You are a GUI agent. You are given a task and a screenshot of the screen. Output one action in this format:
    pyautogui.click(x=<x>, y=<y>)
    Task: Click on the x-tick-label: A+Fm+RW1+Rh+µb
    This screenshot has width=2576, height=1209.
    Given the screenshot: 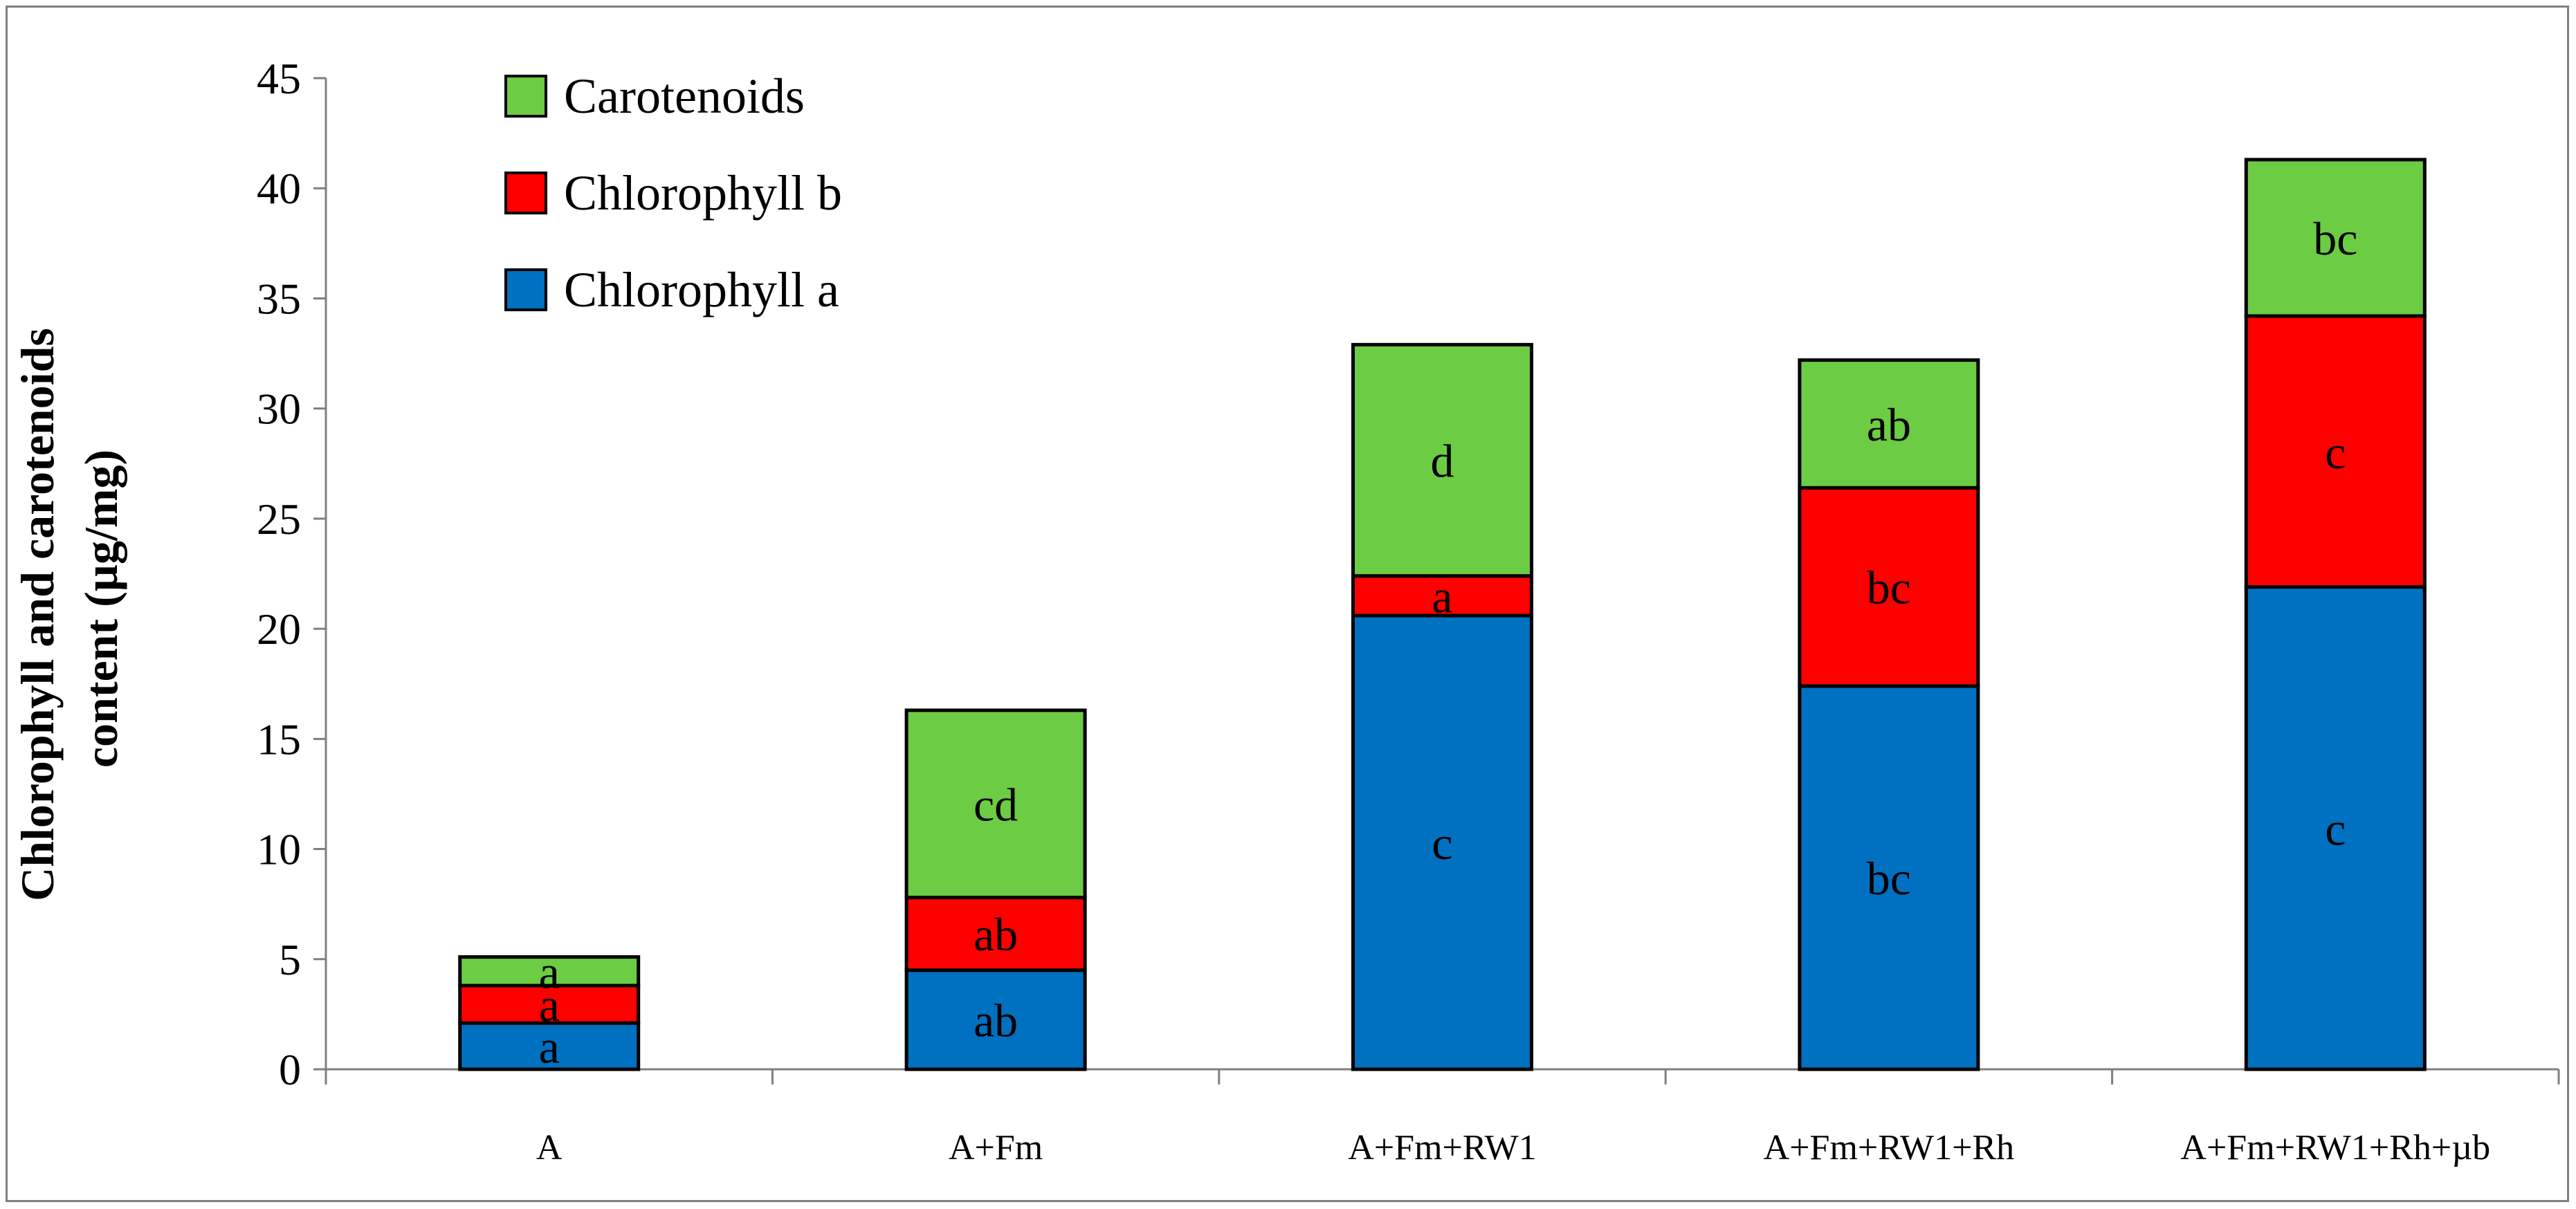 What is the action you would take?
    pyautogui.click(x=2335, y=1148)
    